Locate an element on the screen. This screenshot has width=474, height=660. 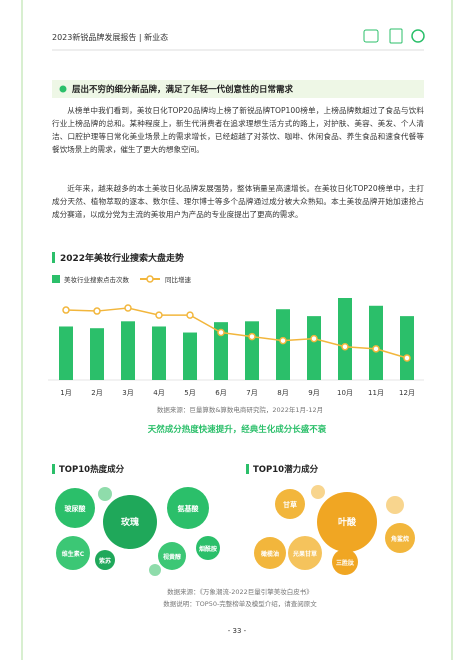
line is located at coordinates (236, 333).